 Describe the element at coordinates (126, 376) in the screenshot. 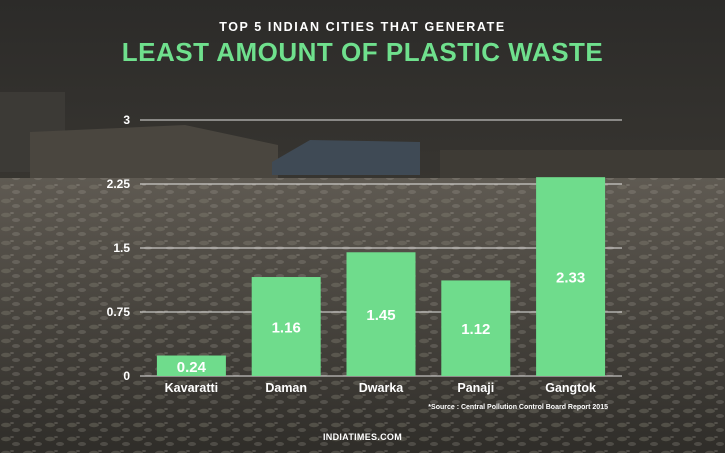

I see `y-tick-label: 0` at that location.